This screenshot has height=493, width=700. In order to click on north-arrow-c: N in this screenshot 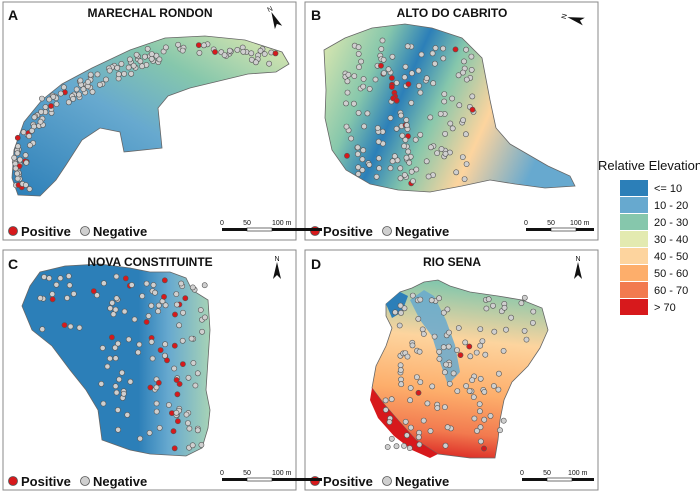, I will do `click(277, 267)`.